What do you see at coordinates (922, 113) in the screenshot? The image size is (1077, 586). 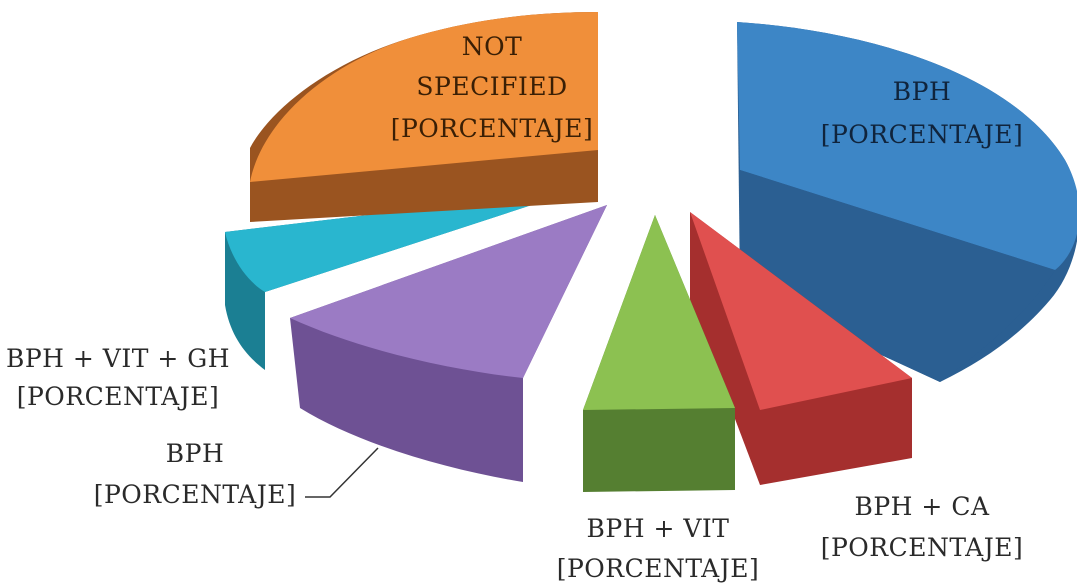 I see `slice-label-bph-main: BPH [PORCENTAJE]` at bounding box center [922, 113].